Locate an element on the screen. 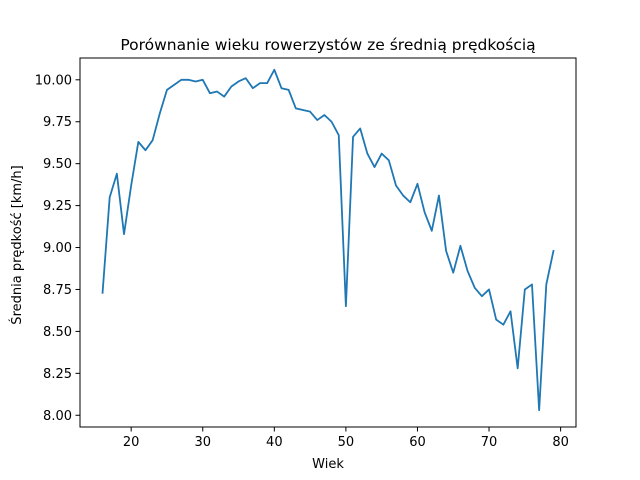  y-tick-label: 8.00 is located at coordinates (57, 416).